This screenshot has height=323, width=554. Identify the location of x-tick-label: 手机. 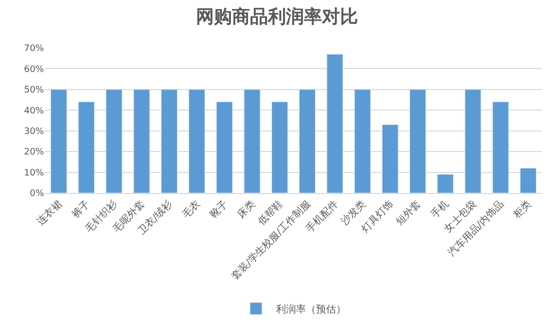
(440, 209).